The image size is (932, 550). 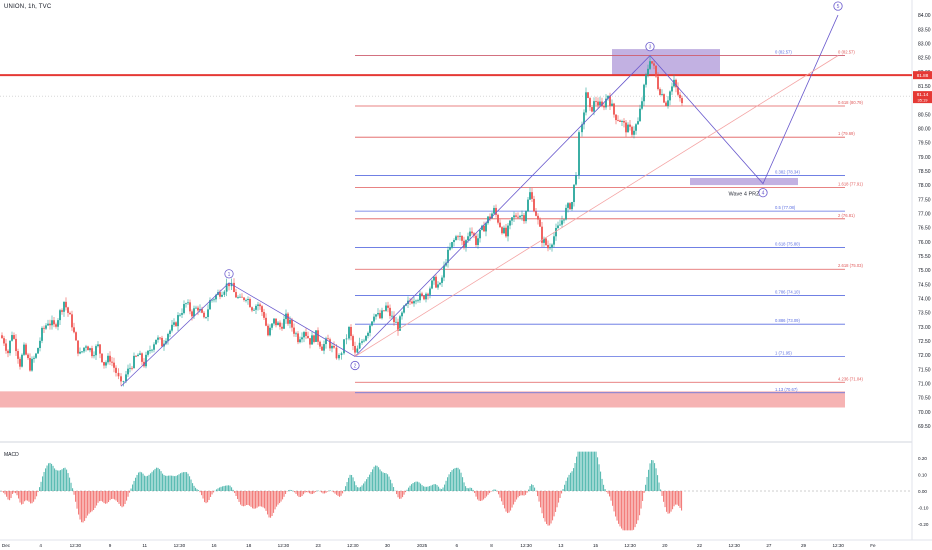 What do you see at coordinates (846, 215) in the screenshot?
I see `fib-ext-label: 2 (76.81)` at bounding box center [846, 215].